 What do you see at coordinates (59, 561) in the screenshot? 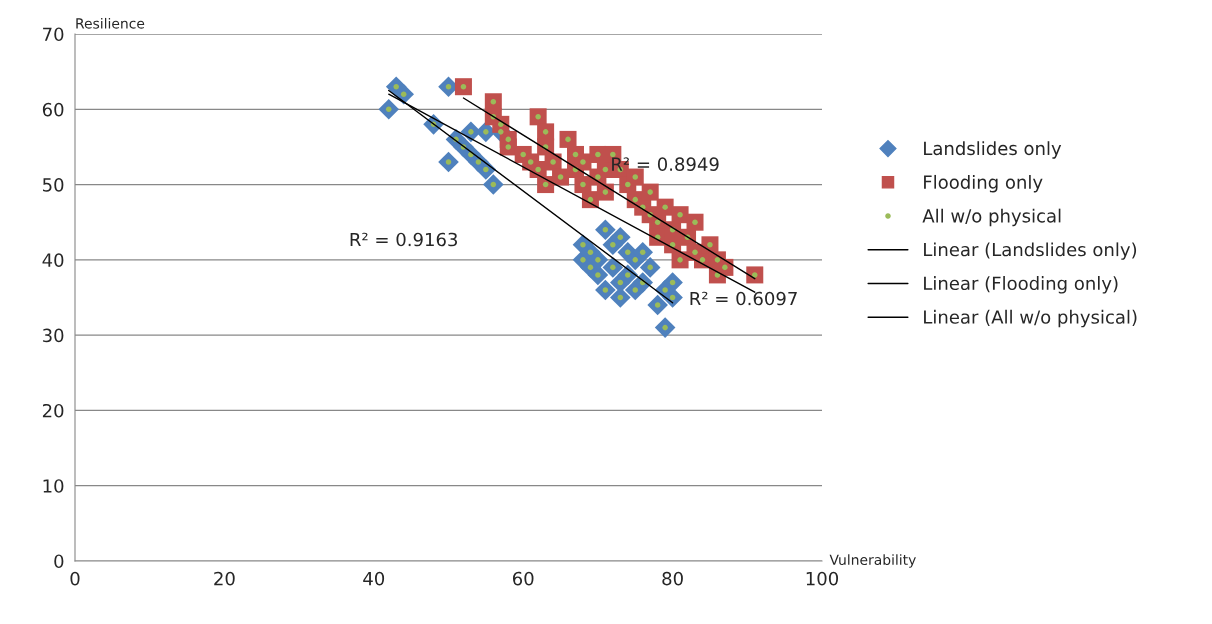
I see `y-tick-label: 0` at bounding box center [59, 561].